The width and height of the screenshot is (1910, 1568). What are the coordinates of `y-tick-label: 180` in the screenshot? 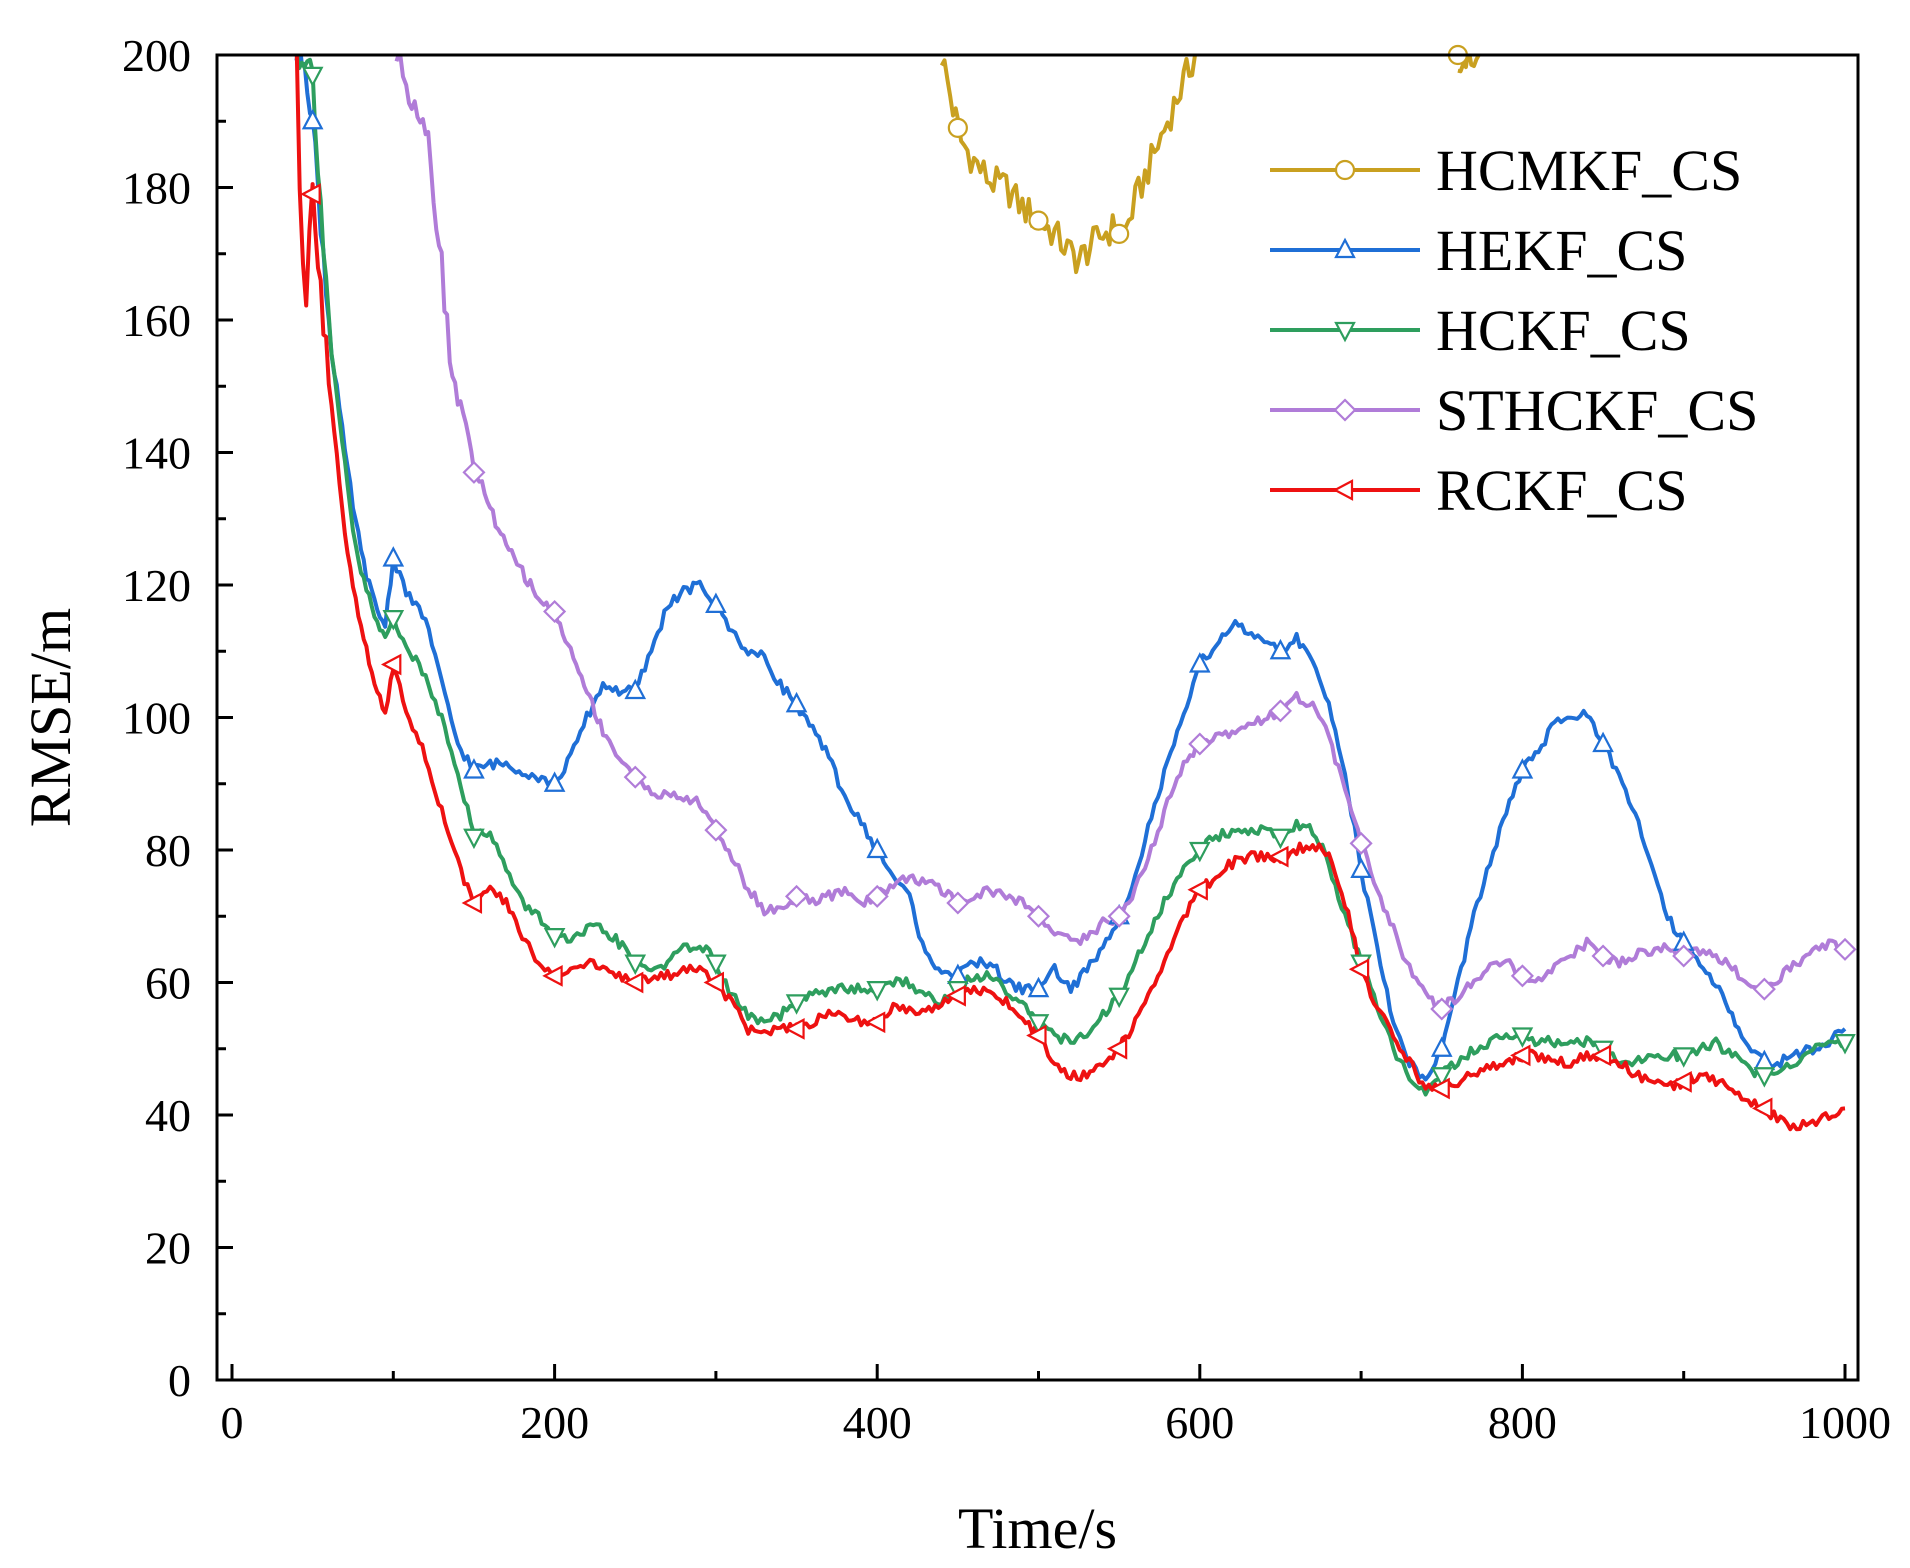 It's located at (156, 188).